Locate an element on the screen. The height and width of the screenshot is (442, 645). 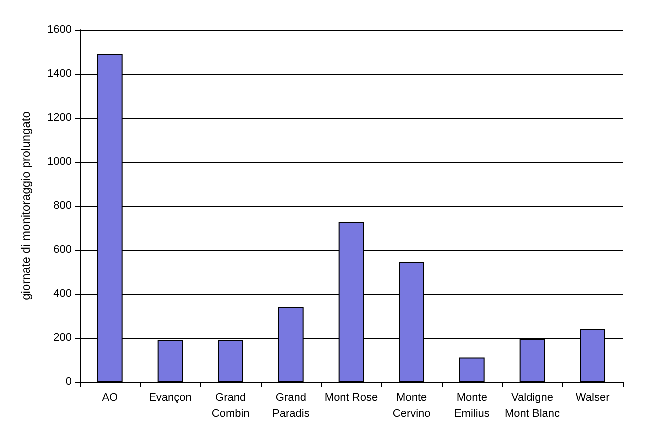
y-tick-label: 400 is located at coordinates (63, 294).